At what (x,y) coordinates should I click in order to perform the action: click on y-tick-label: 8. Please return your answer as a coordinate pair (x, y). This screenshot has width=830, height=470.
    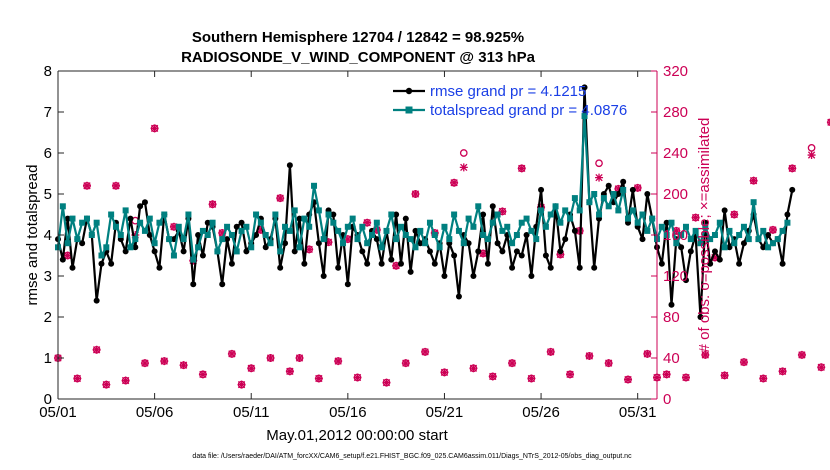
    Looking at the image, I should click on (48, 71).